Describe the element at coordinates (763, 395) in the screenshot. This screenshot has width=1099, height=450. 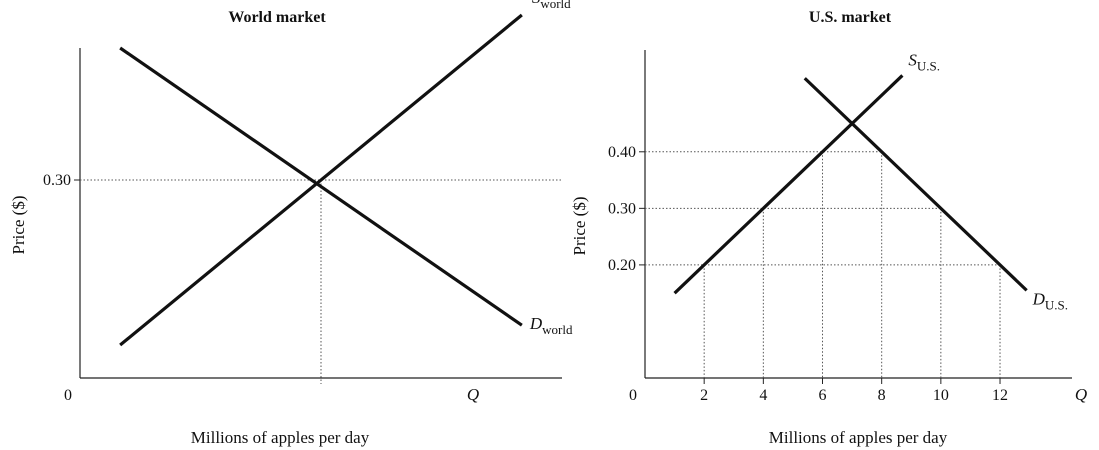
I see `x-tick-label: 4` at that location.